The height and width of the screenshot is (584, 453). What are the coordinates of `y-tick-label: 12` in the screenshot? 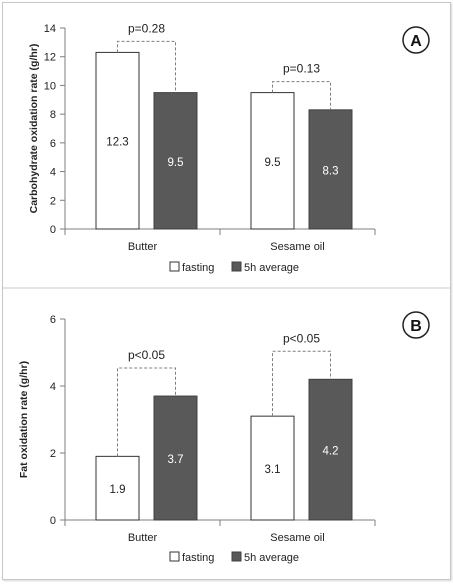 It's located at (50, 58).